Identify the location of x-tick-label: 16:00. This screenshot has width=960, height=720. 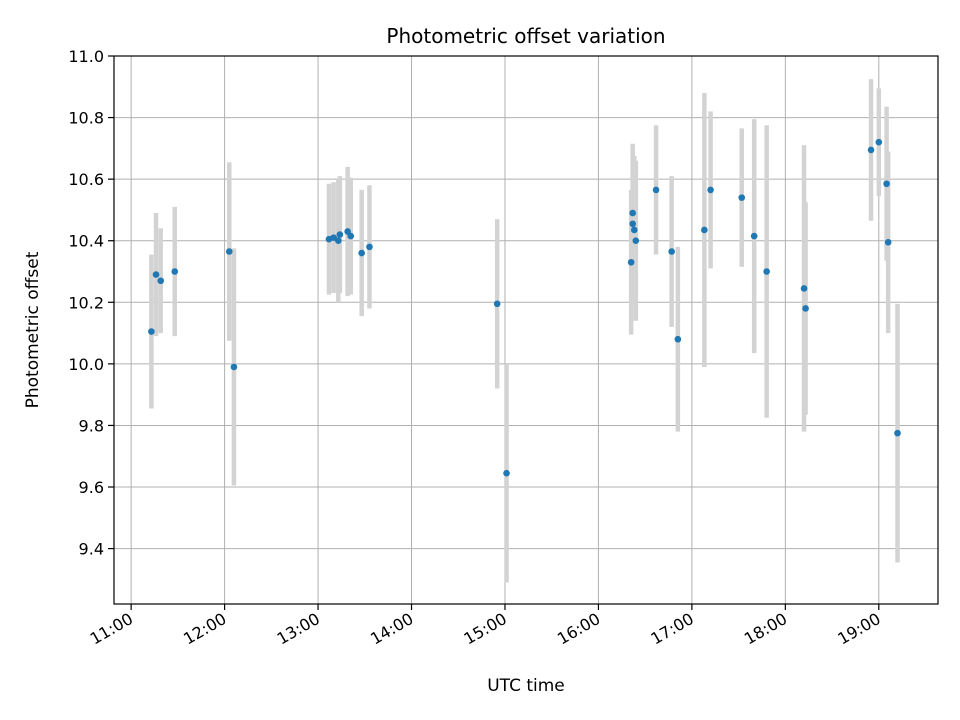
(578, 629).